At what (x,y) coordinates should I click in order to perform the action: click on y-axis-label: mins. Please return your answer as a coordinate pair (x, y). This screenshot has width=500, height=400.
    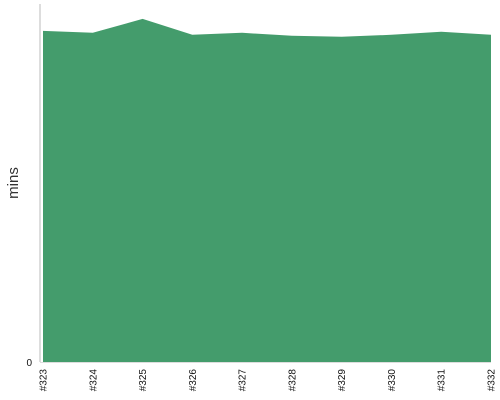
    Looking at the image, I should click on (13, 183).